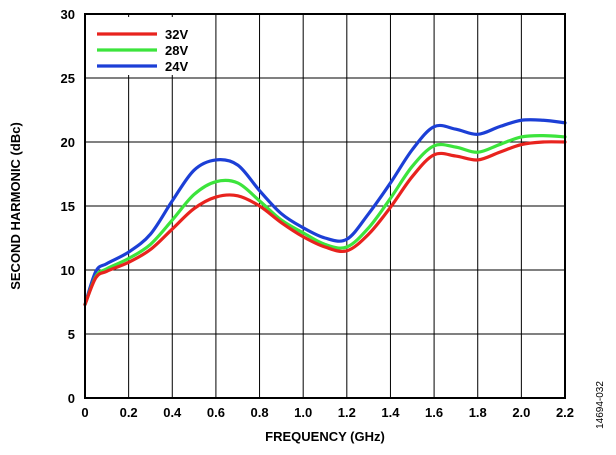 Image resolution: width=616 pixels, height=455 pixels. I want to click on x-tick-label: 0.8, so click(260, 412).